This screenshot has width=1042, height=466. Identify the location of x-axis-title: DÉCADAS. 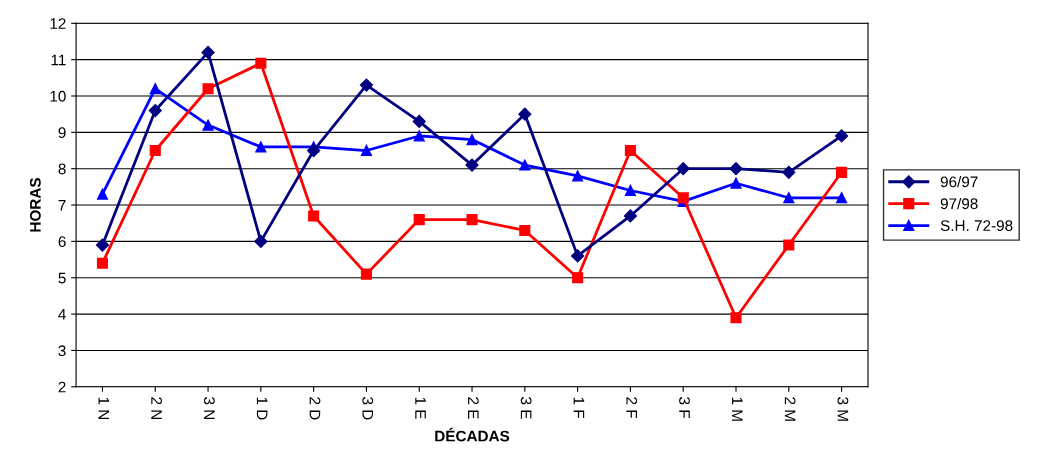
(472, 434).